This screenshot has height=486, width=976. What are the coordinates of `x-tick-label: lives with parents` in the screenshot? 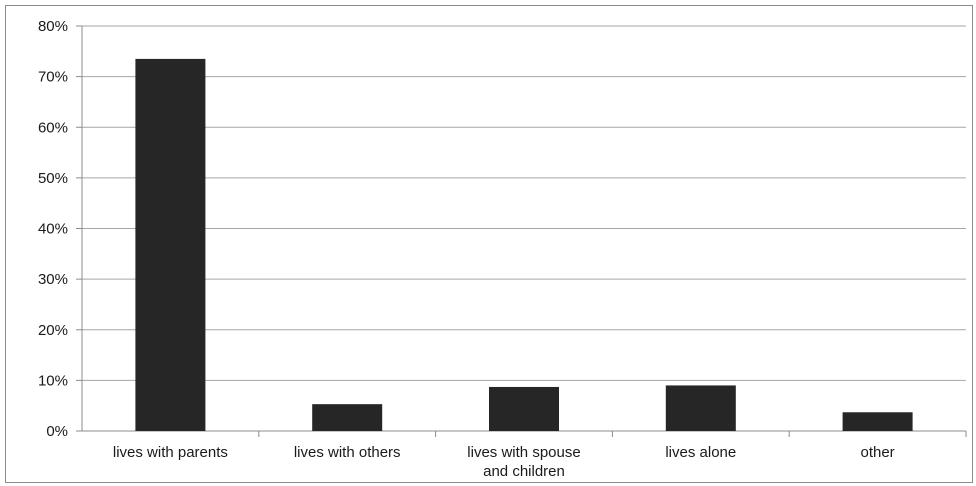 It's located at (170, 452).